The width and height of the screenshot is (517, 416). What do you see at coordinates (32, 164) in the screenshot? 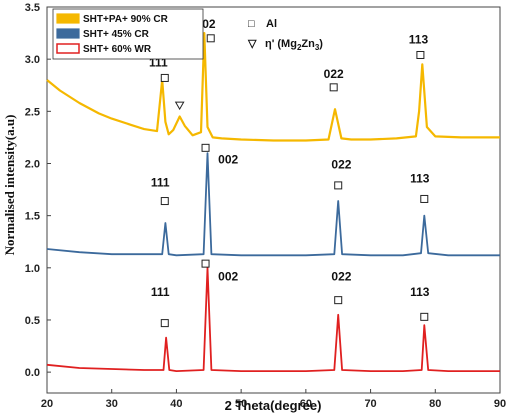
I see `y-tick-label: 2.0` at bounding box center [32, 164].